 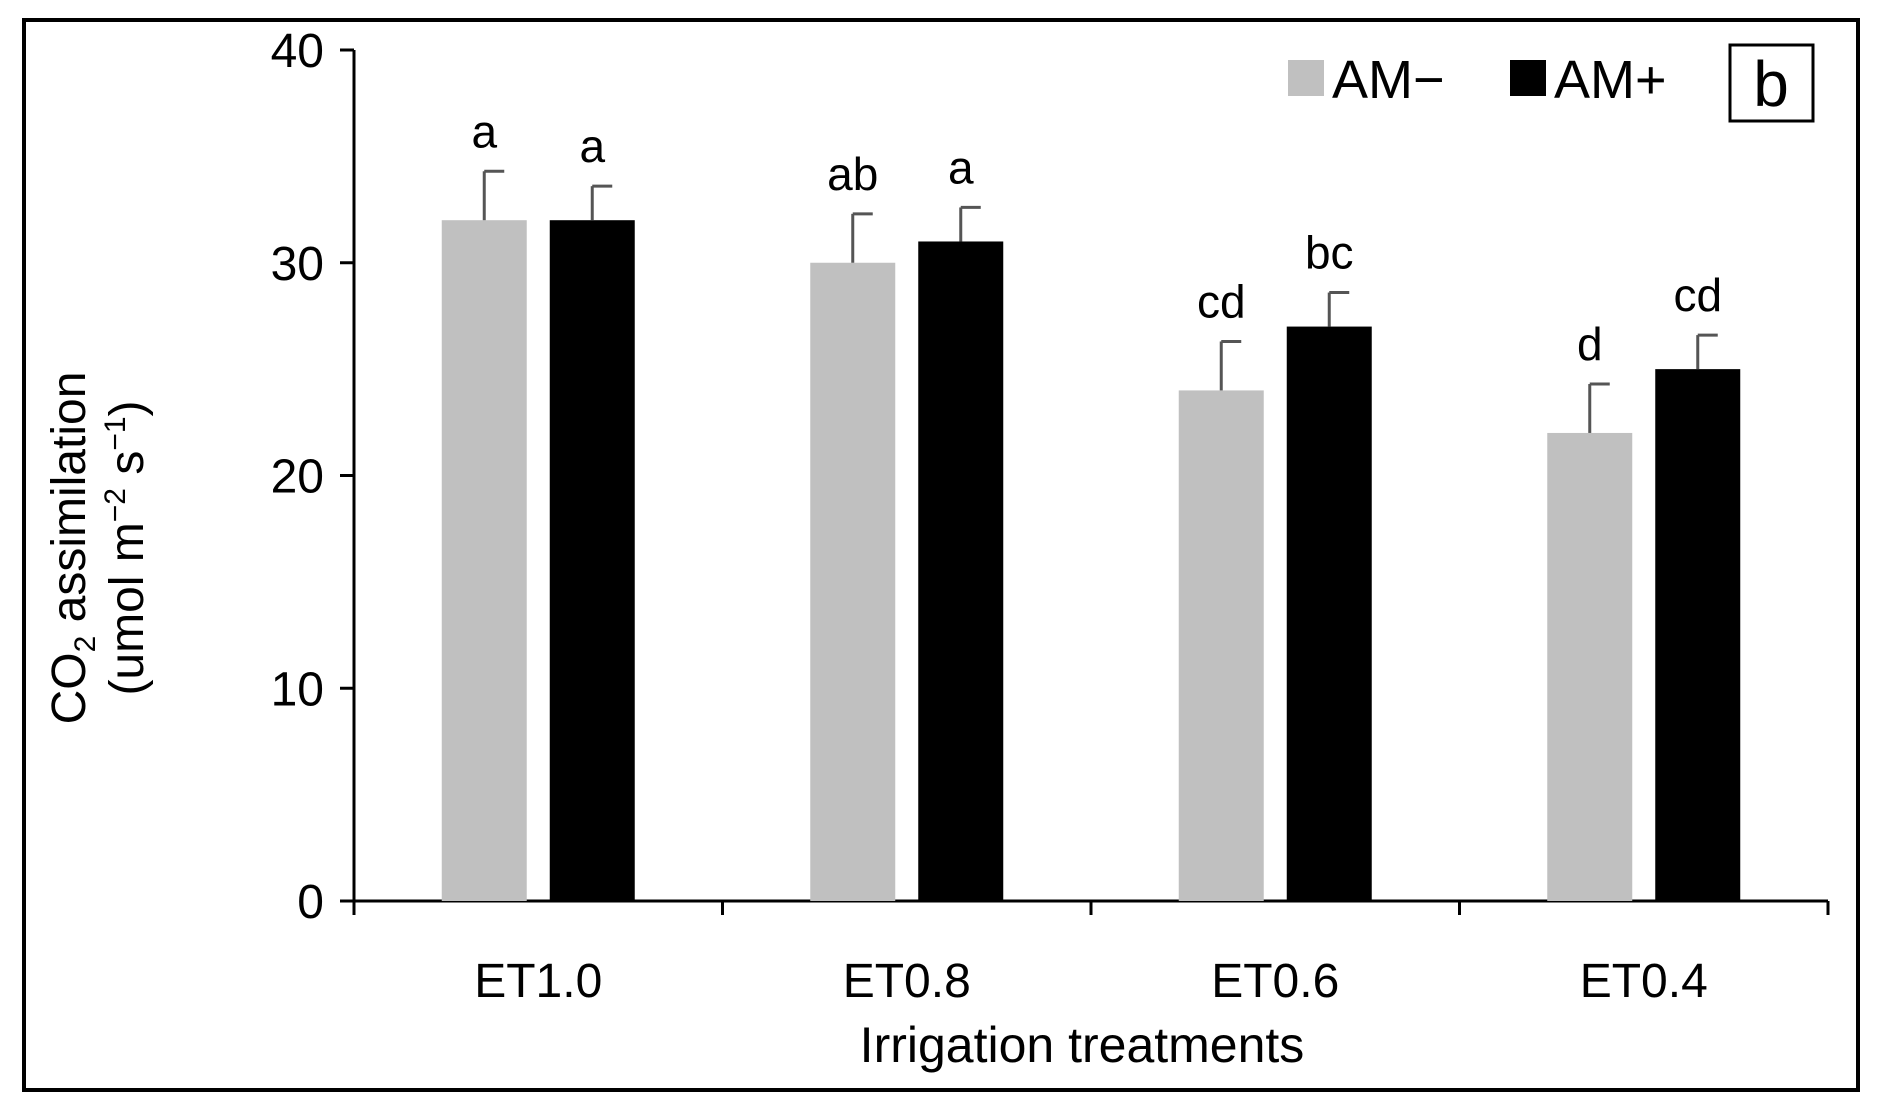 I want to click on y-tick-label: 10, so click(x=297, y=689).